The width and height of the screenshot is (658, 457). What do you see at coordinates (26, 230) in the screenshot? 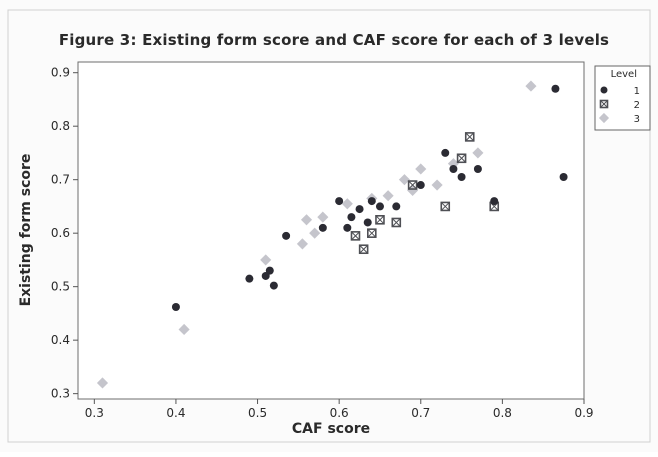
I see `y-axis-title: Existing form score` at bounding box center [26, 230].